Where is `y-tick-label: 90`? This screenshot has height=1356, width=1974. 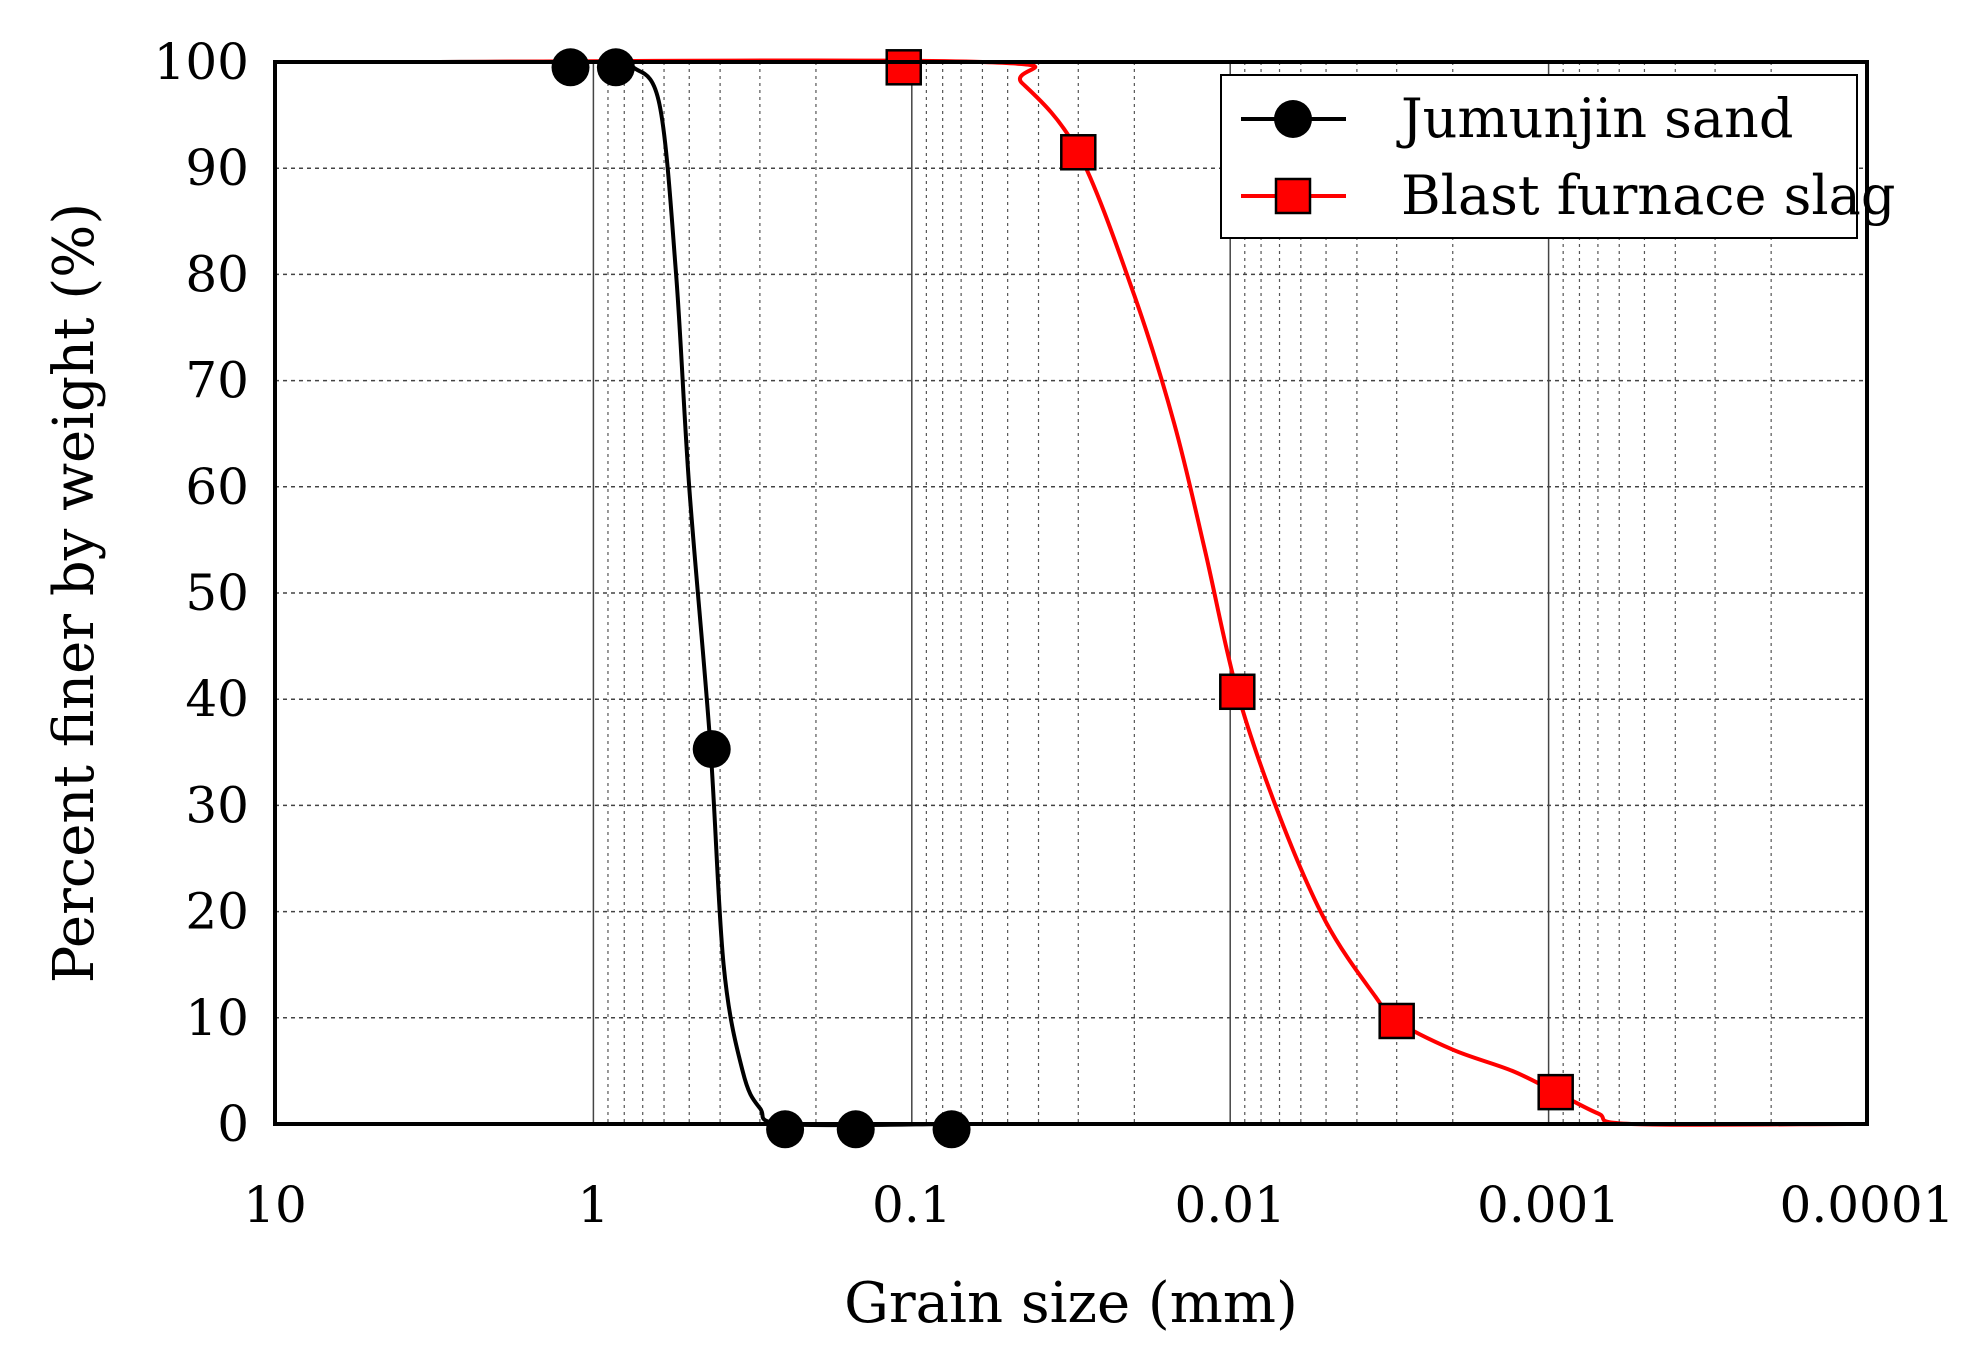 y-tick-label: 90 is located at coordinates (217, 168).